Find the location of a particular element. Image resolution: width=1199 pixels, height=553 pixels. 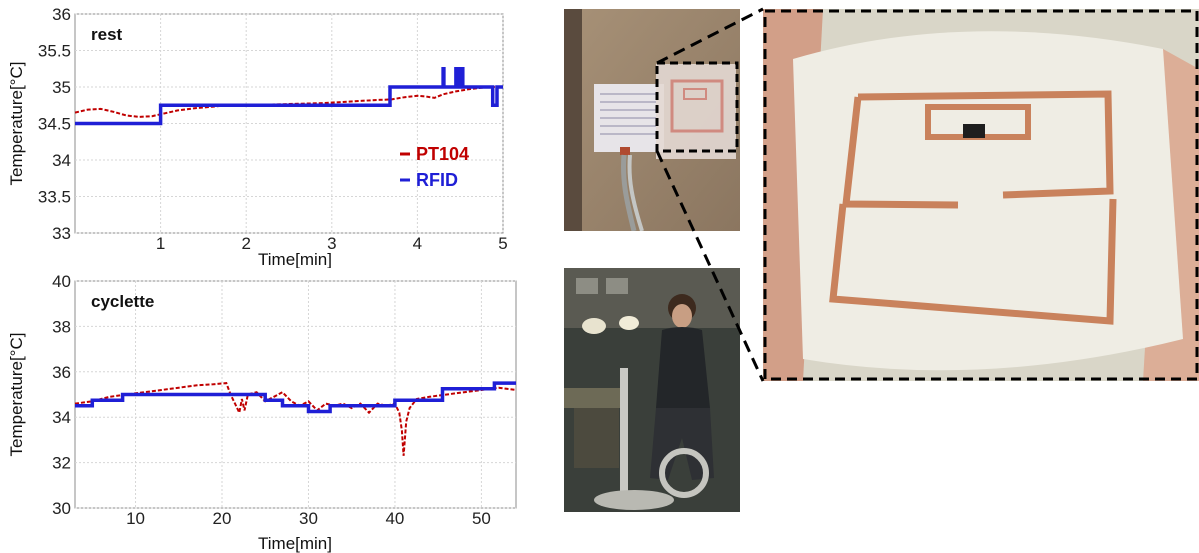

y-tick-label: 33.5 is located at coordinates (54, 197).